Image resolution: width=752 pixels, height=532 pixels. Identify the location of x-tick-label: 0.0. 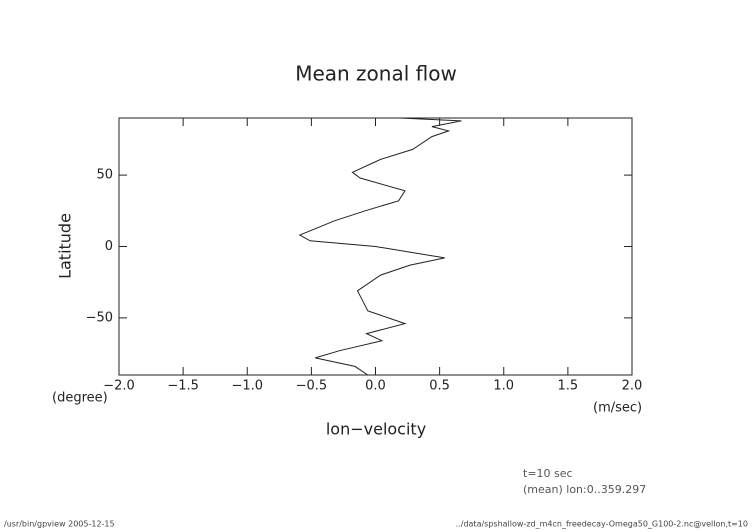
(375, 386).